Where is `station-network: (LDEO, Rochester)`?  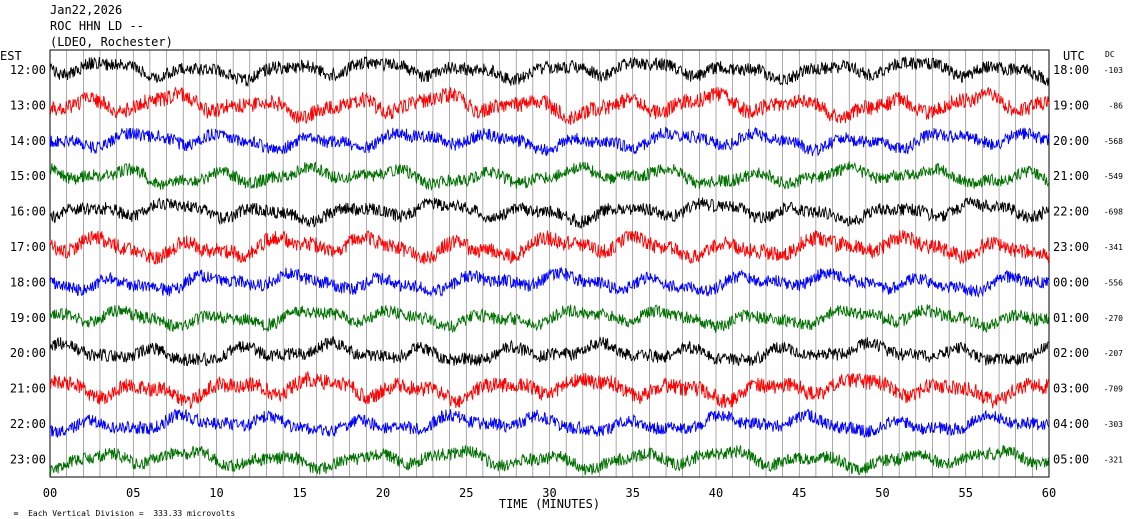 station-network: (LDEO, Rochester) is located at coordinates (111, 42).